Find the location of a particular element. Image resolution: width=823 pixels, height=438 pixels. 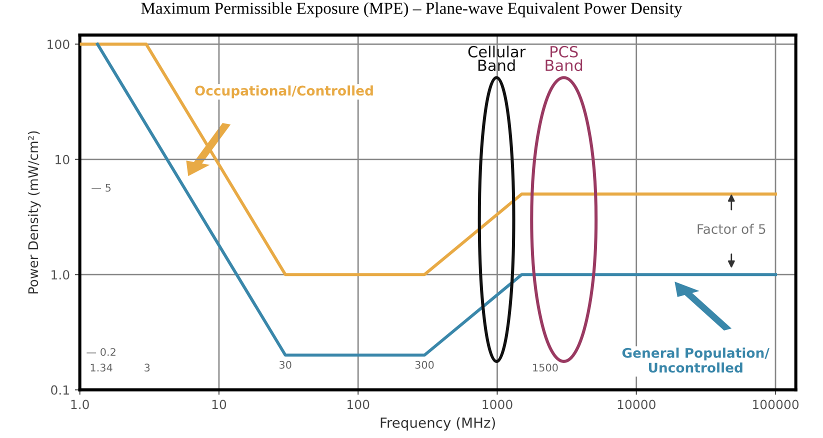

x-tick-label: 100 is located at coordinates (359, 405).